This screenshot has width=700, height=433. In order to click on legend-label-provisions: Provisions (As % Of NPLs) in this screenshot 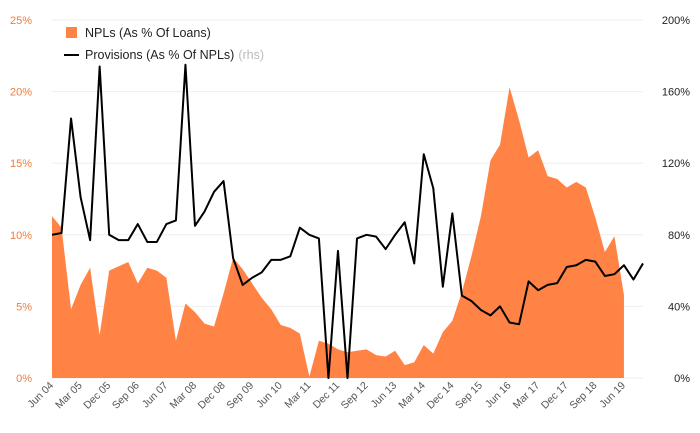, I will do `click(159, 55)`.